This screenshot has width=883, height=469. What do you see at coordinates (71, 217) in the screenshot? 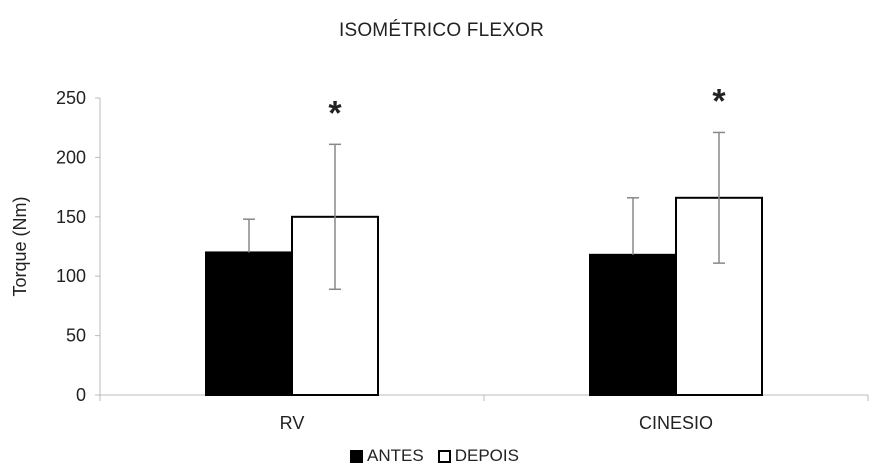
I see `y-tick-label: 150` at bounding box center [71, 217].